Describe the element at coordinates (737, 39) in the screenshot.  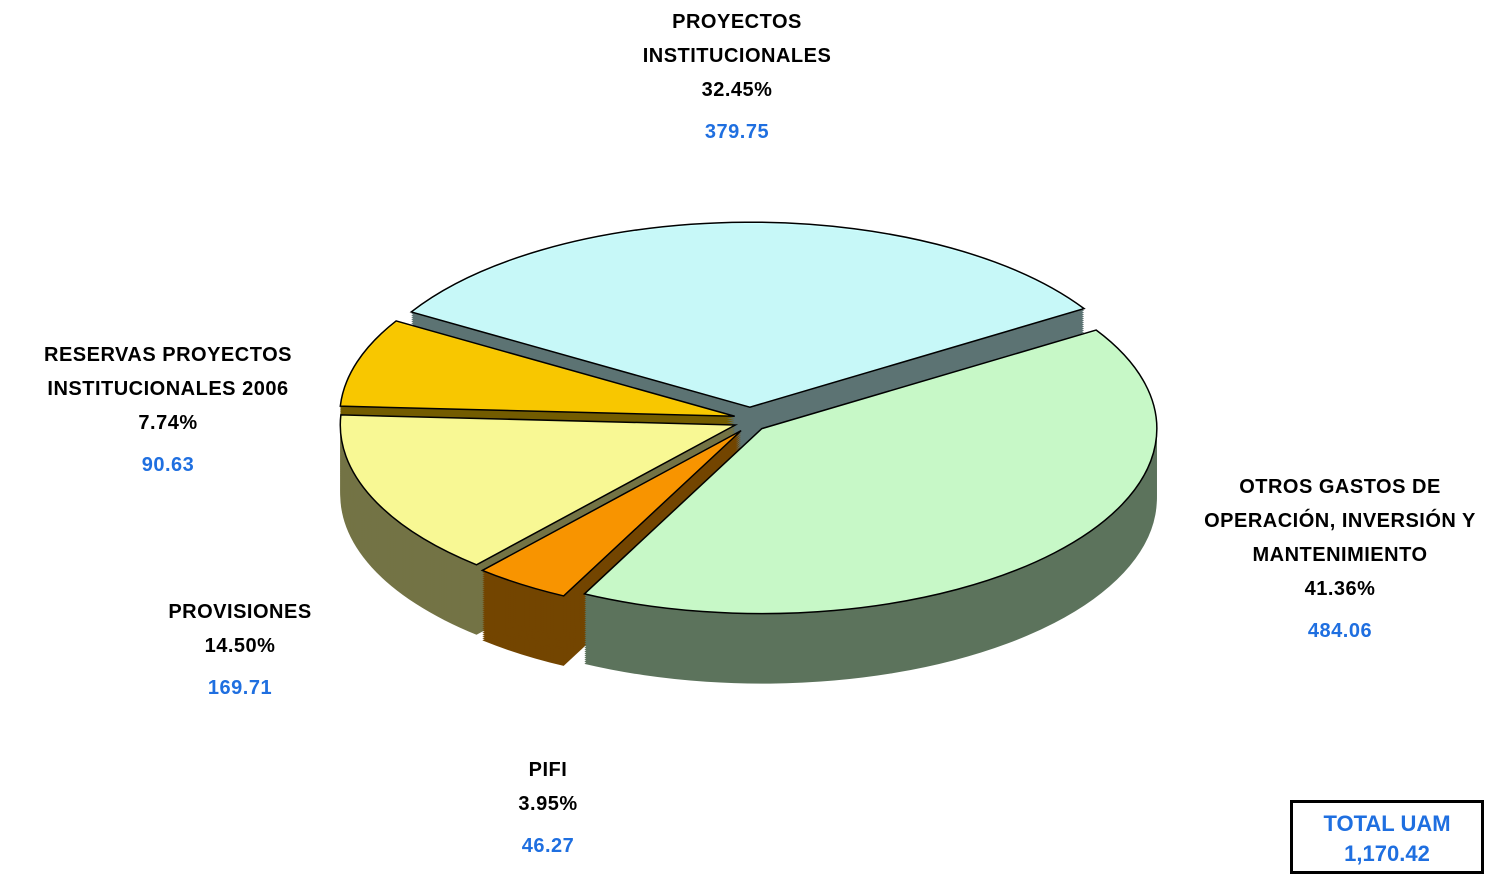
I see `category-label: PROYECTOS INSTITUCIONALES` at that location.